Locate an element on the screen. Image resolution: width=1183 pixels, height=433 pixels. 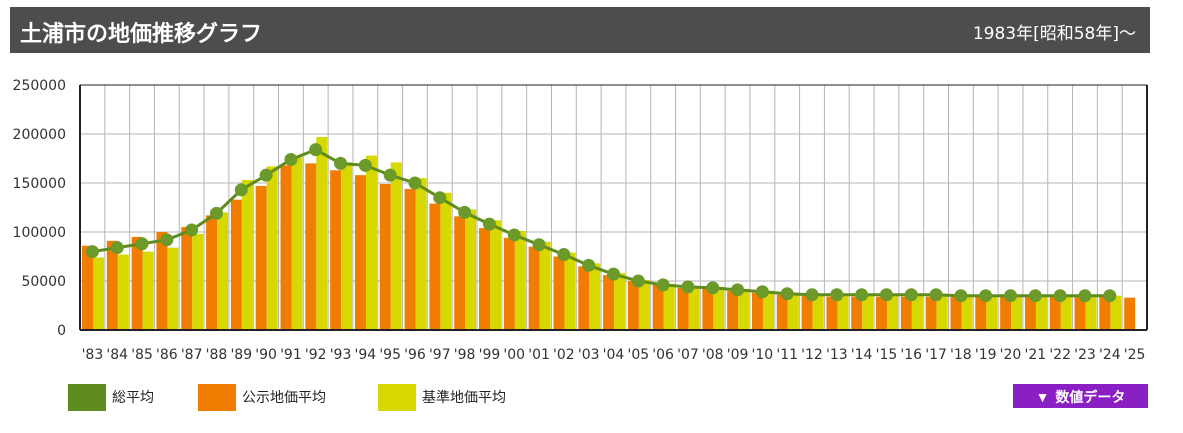
x-tick-label: '24 is located at coordinates (1110, 355).